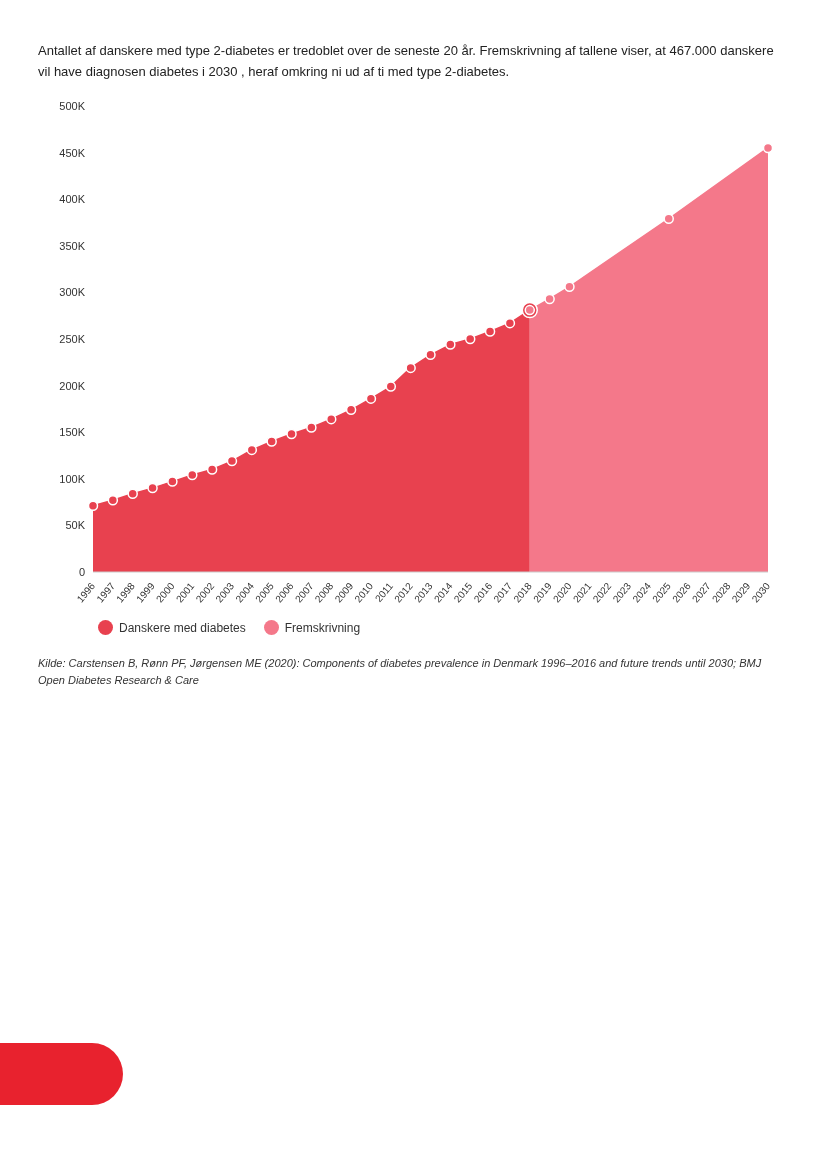  I want to click on y-tick-label: 150K, so click(72, 432).